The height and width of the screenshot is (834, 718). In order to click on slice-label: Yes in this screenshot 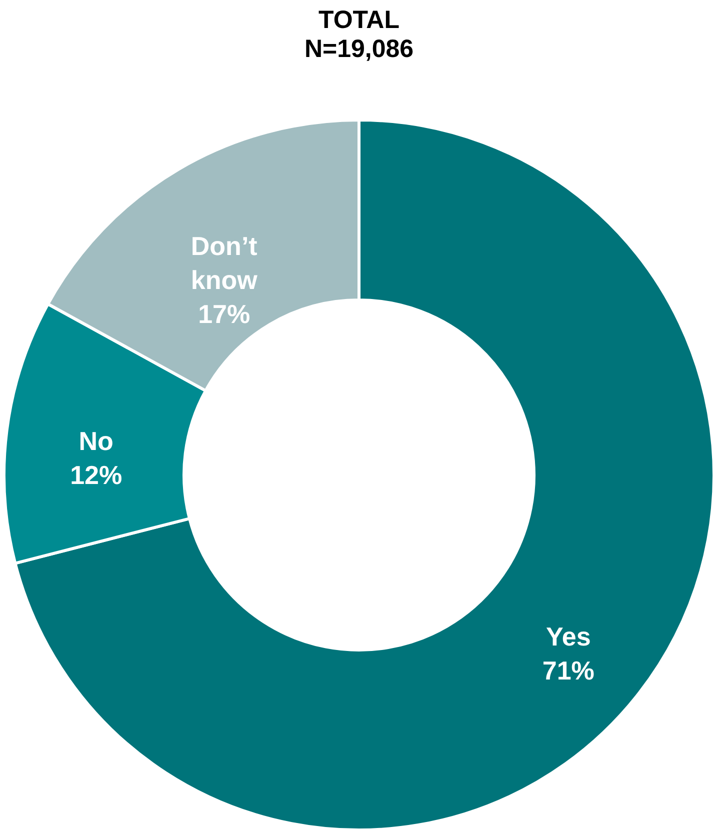, I will do `click(568, 636)`.